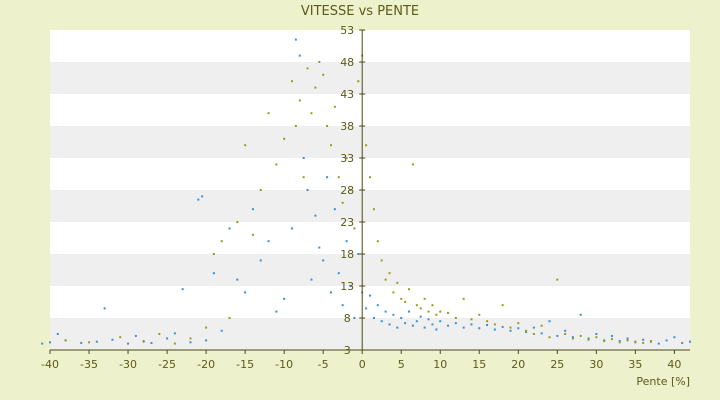 This screenshot has height=400, width=720. What do you see at coordinates (674, 364) in the screenshot?
I see `x-tick-label: 40` at bounding box center [674, 364].